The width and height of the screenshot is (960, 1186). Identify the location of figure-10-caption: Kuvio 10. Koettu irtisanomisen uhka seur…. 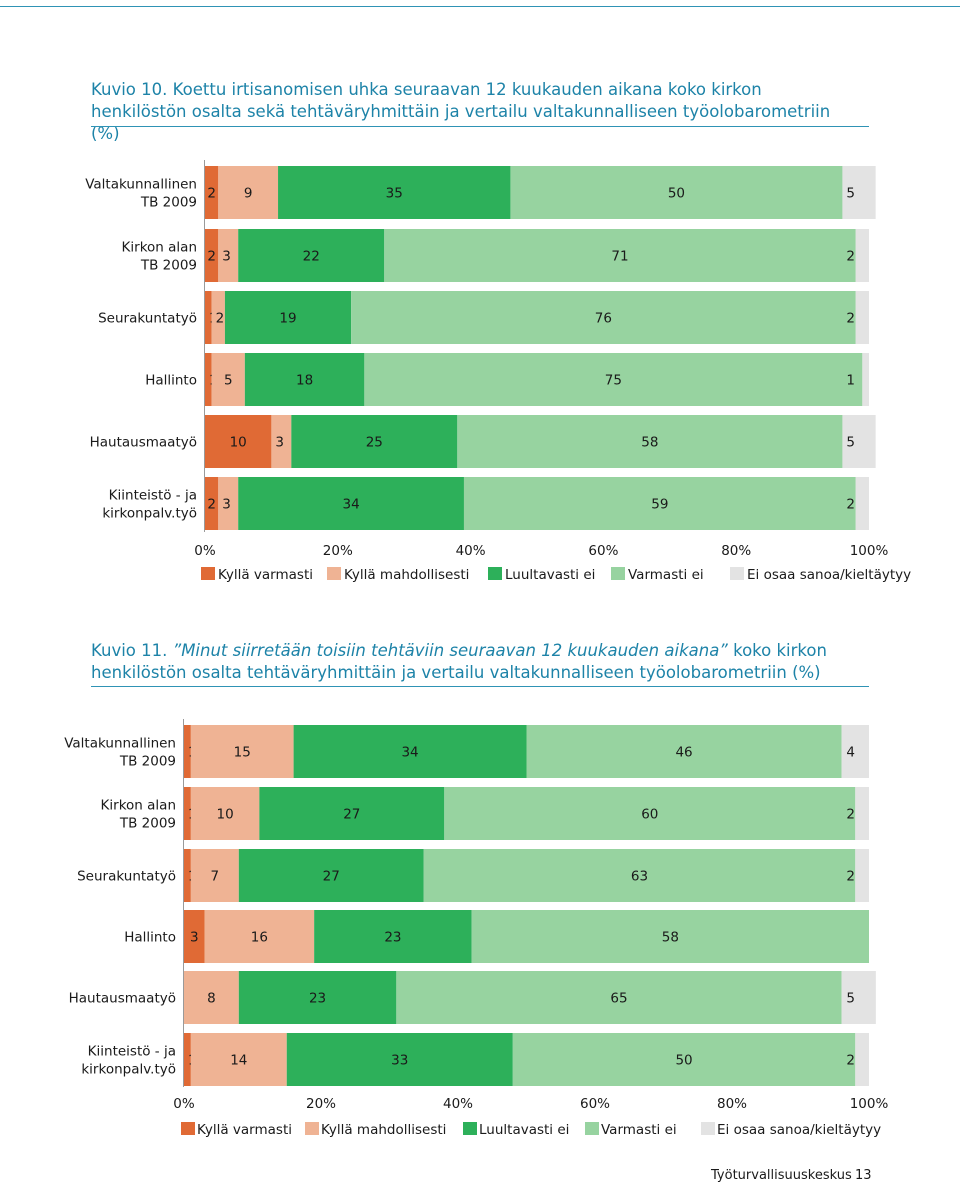
(466, 112).